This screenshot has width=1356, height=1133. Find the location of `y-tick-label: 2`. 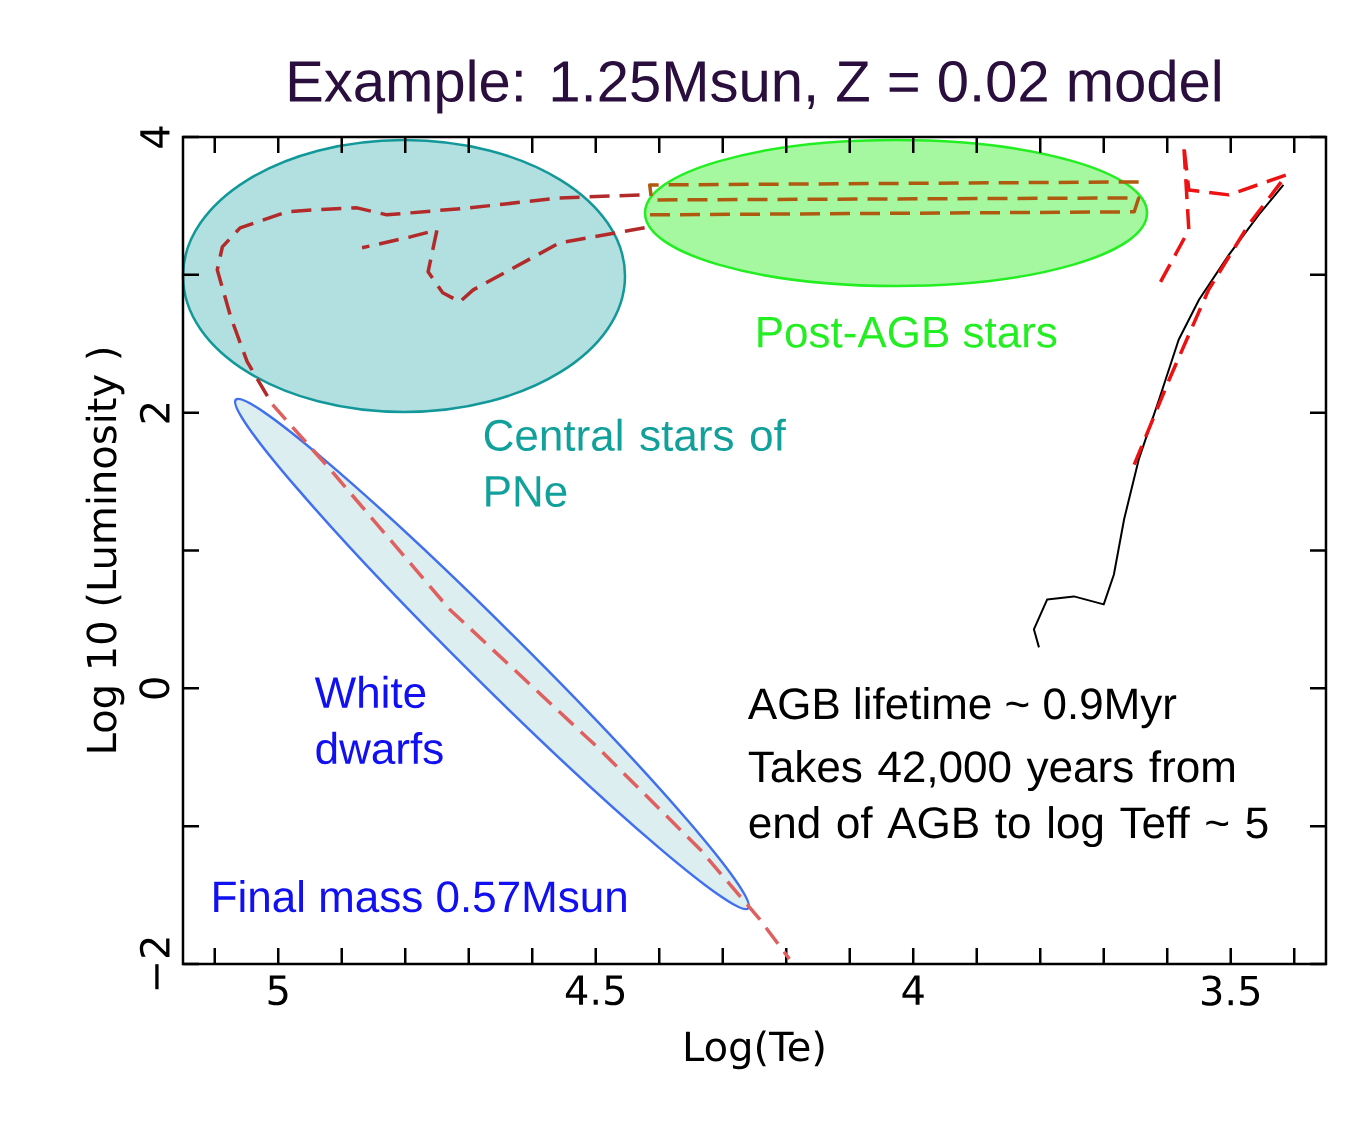

y-tick-label: 2 is located at coordinates (154, 413).